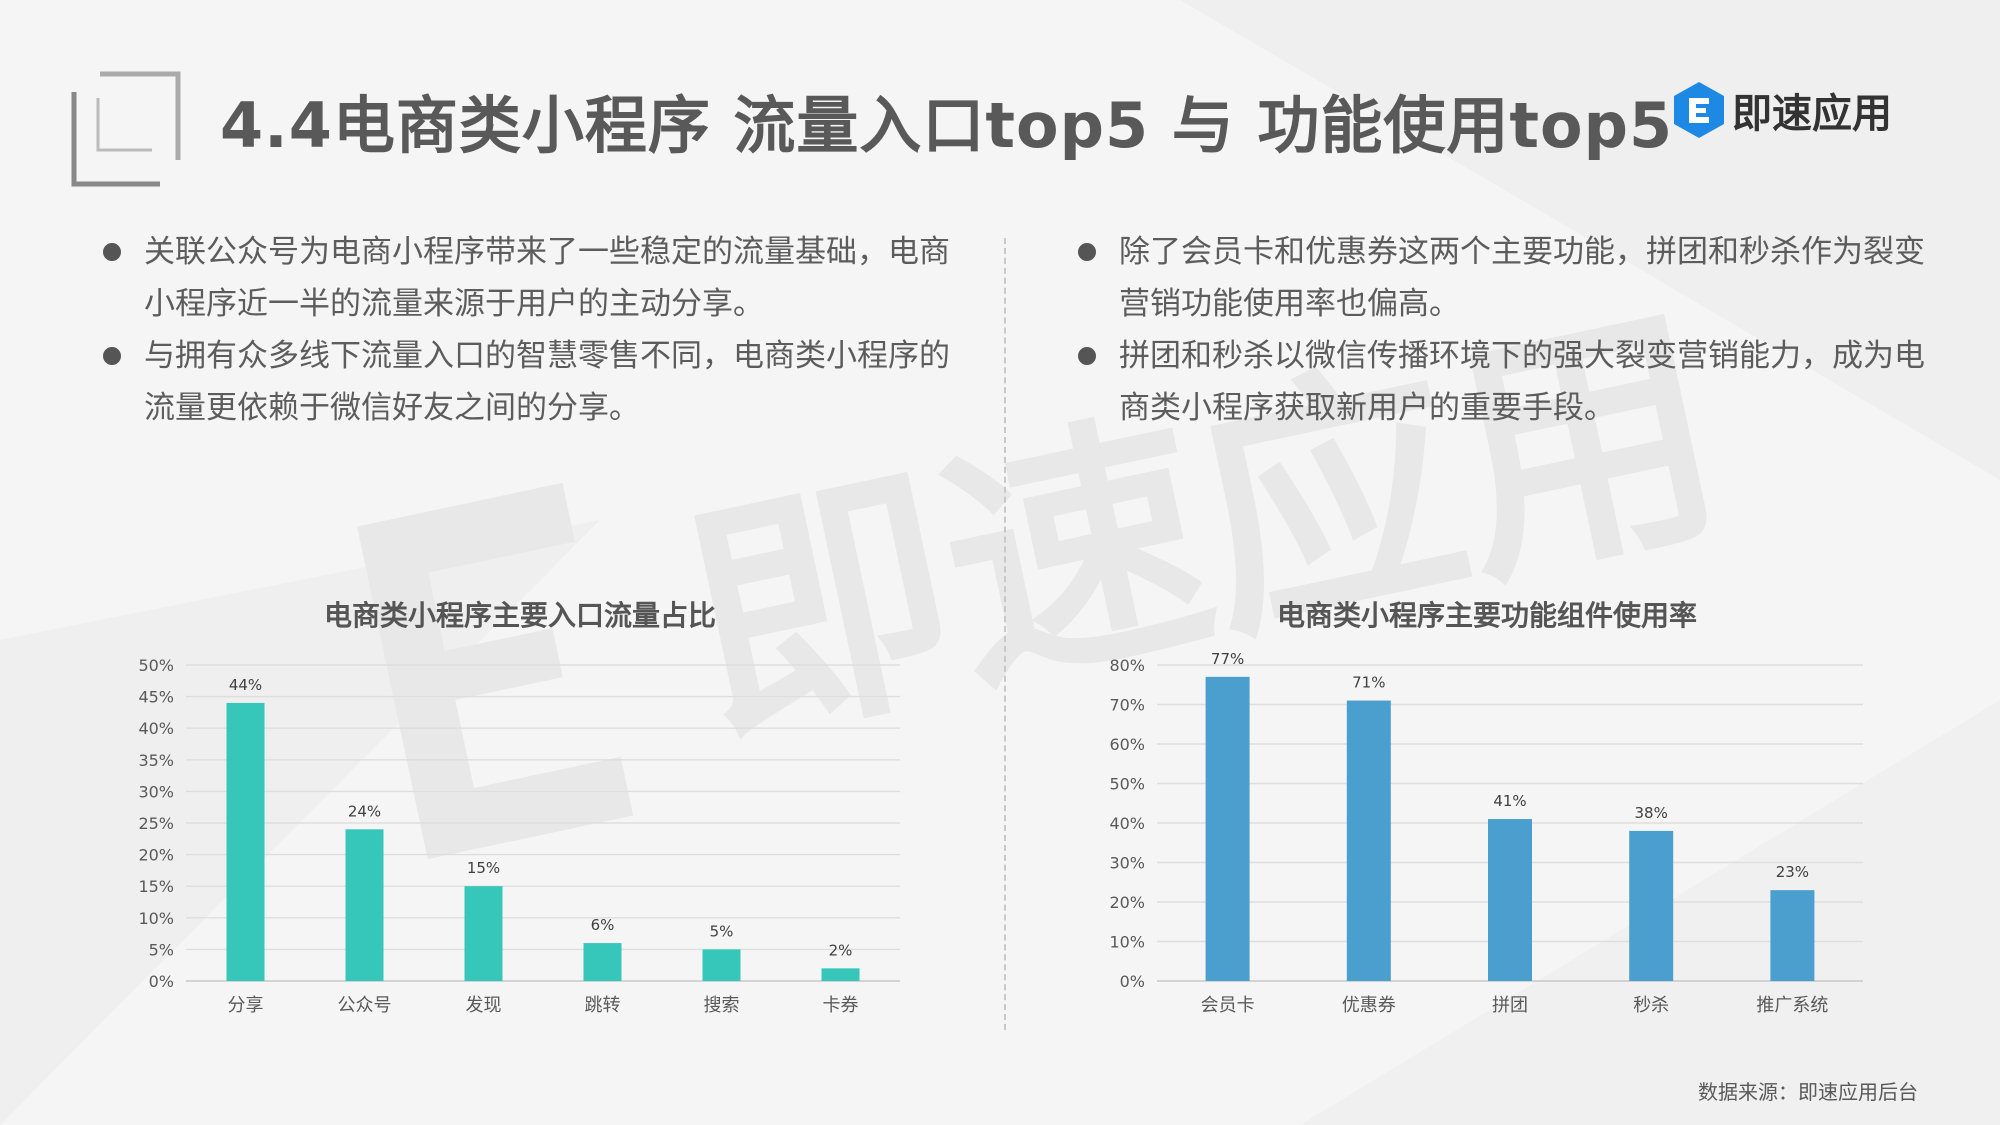 Image resolution: width=2000 pixels, height=1125 pixels. What do you see at coordinates (1515, 278) in the screenshot?
I see `right-bullet-item: 除了会员卡和优惠券这两个主要功能，拼团和秒杀作为裂变营销功能使用率也偏高。` at bounding box center [1515, 278].